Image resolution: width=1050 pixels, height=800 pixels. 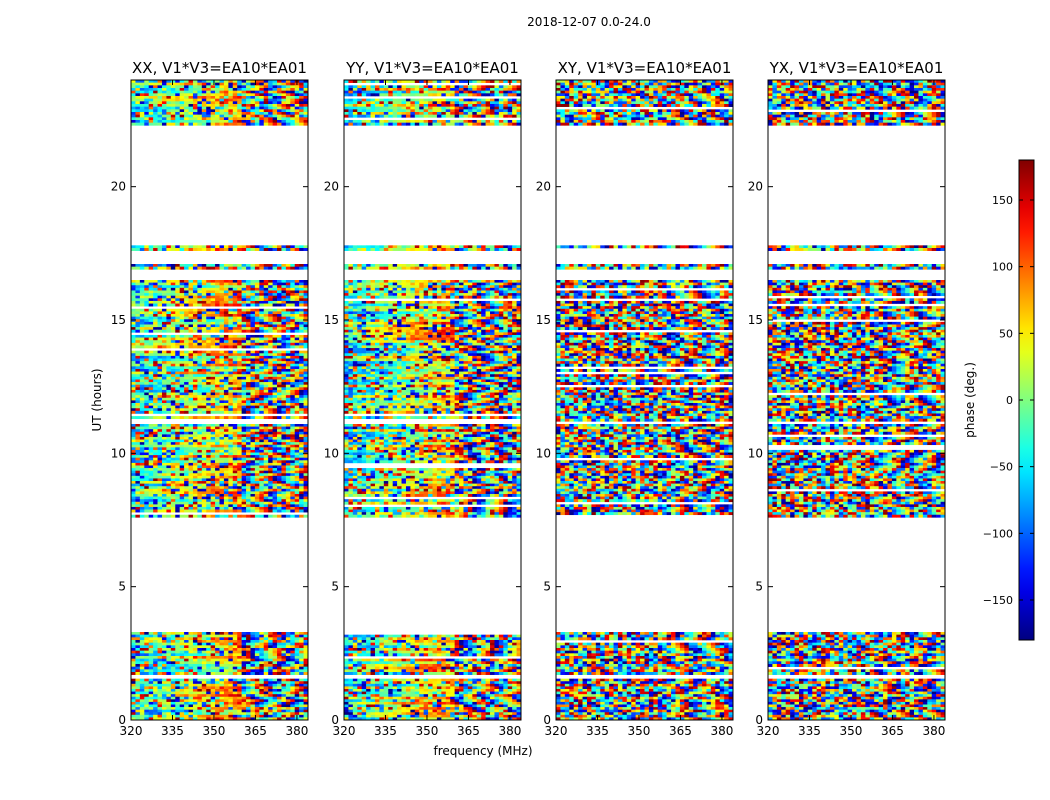 I want to click on figure-suptitle: 2018-12-07 0.0-24.0, so click(x=589, y=22).